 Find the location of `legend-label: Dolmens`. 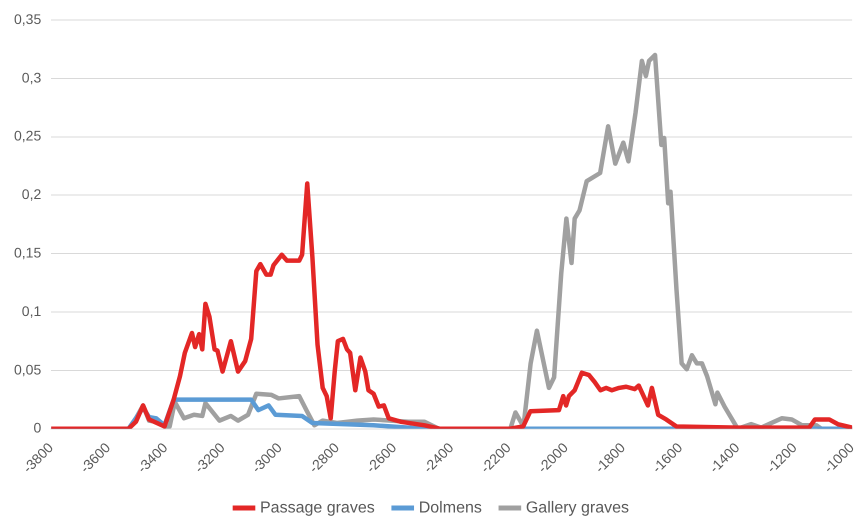

legend-label: Dolmens is located at coordinates (450, 507).